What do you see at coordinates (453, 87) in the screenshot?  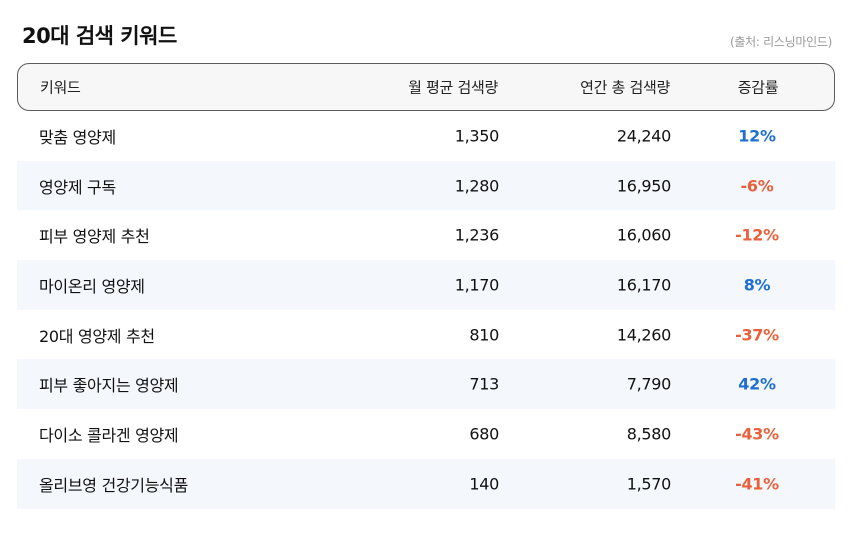 I see `header-monthly: 월 평균 검색량` at bounding box center [453, 87].